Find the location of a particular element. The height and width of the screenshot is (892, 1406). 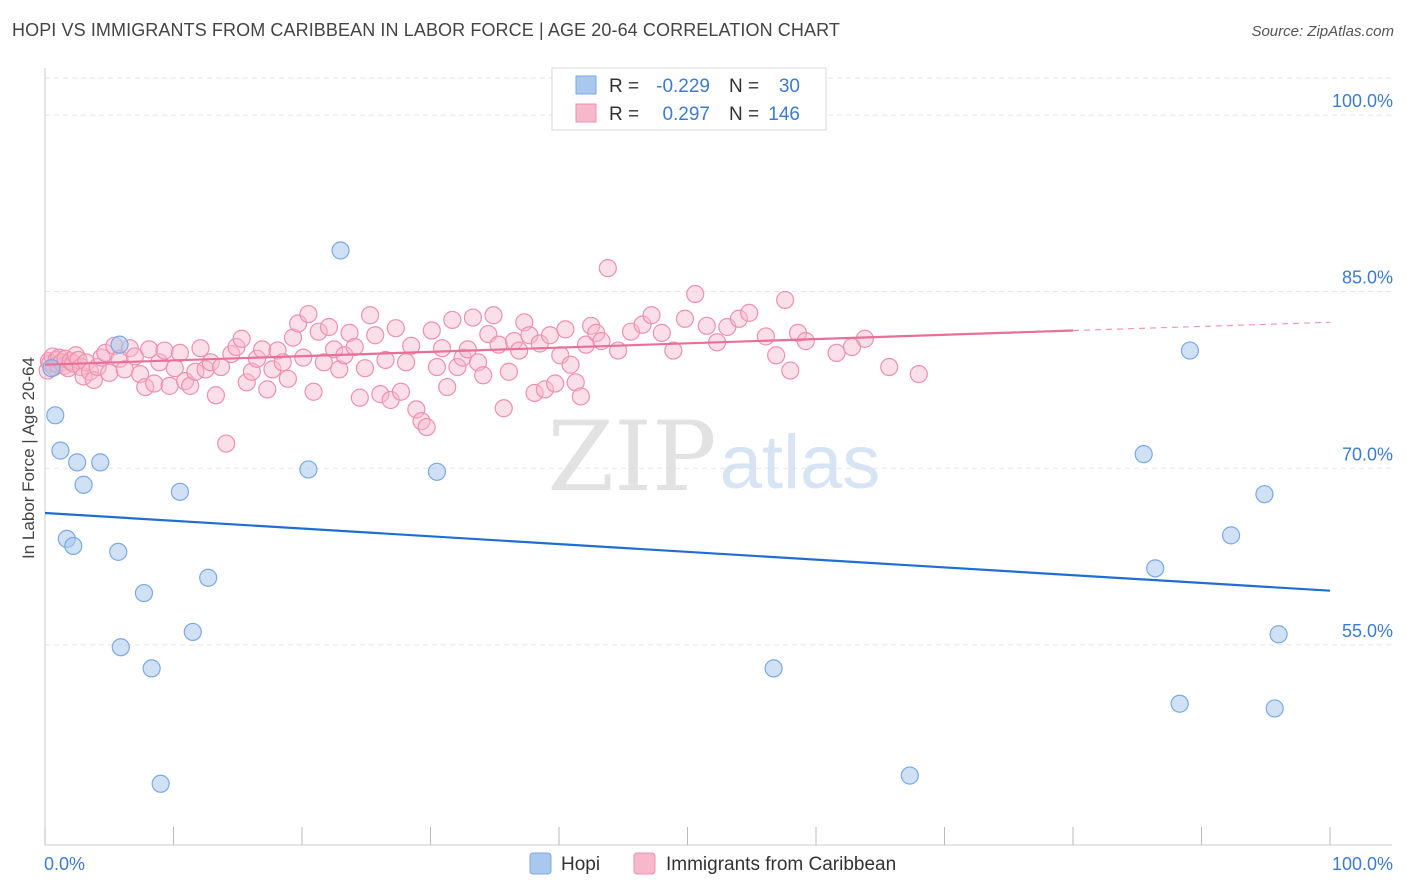

legend-bottom-carib-swatch is located at coordinates (644, 863).